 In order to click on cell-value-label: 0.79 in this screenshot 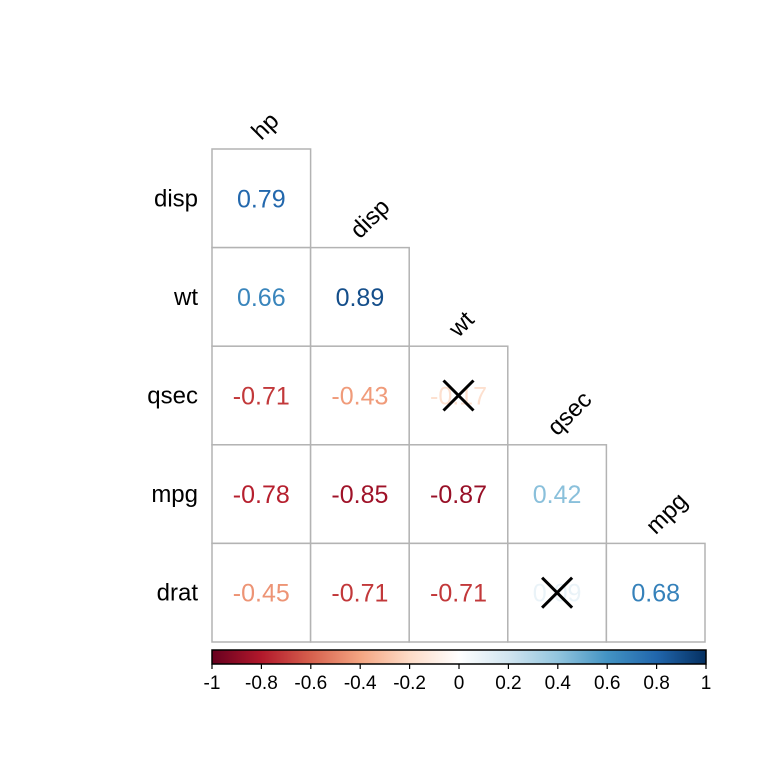, I will do `click(261, 199)`.